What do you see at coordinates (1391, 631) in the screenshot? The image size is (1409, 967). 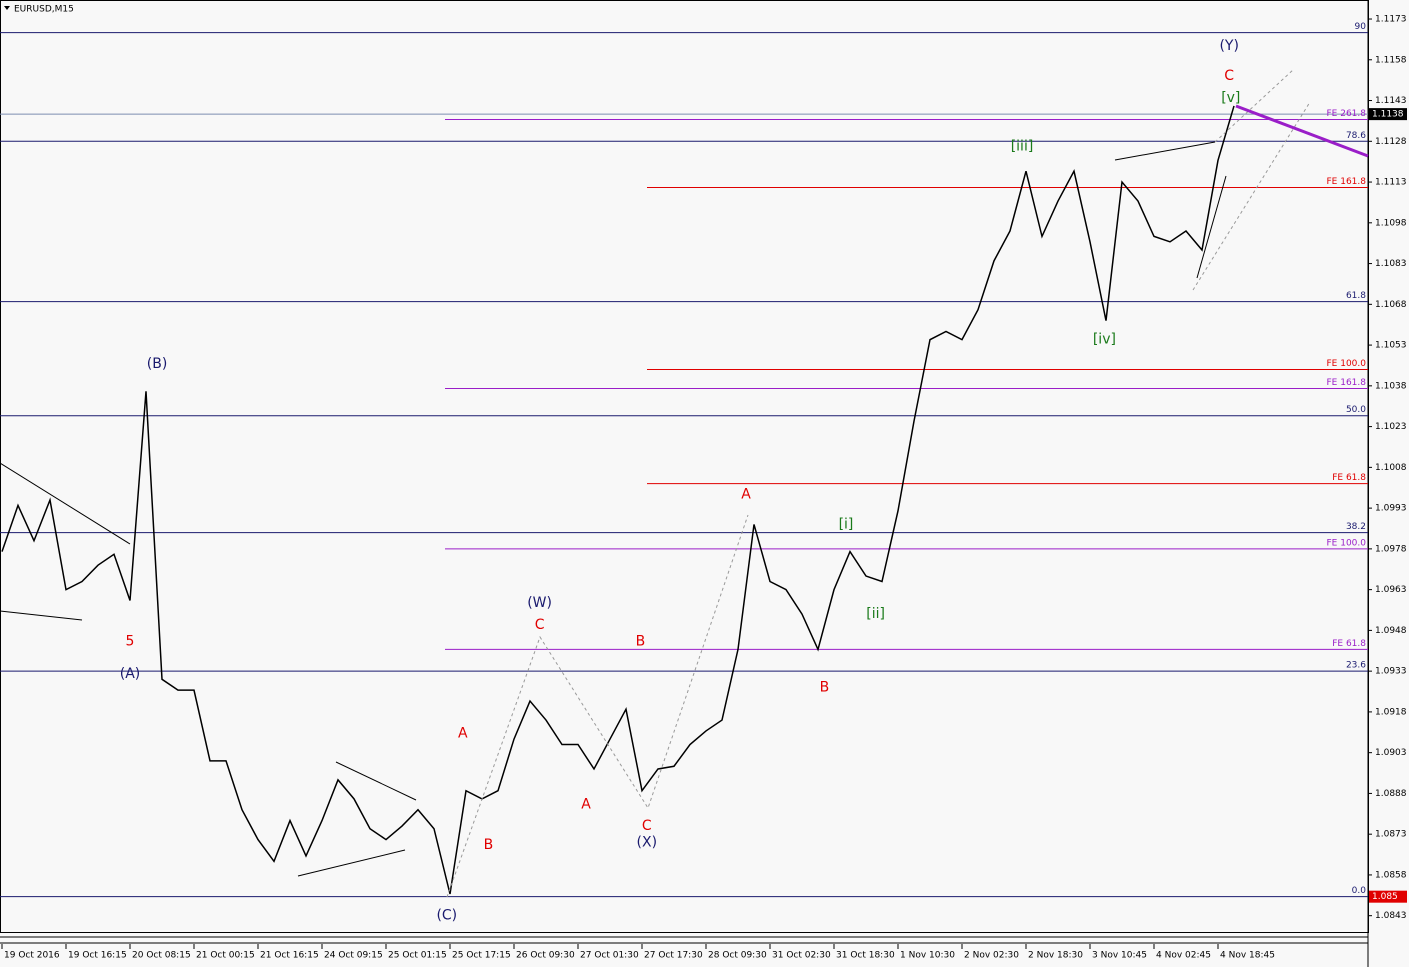 I see `y-tick-label: 1.0948` at bounding box center [1391, 631].